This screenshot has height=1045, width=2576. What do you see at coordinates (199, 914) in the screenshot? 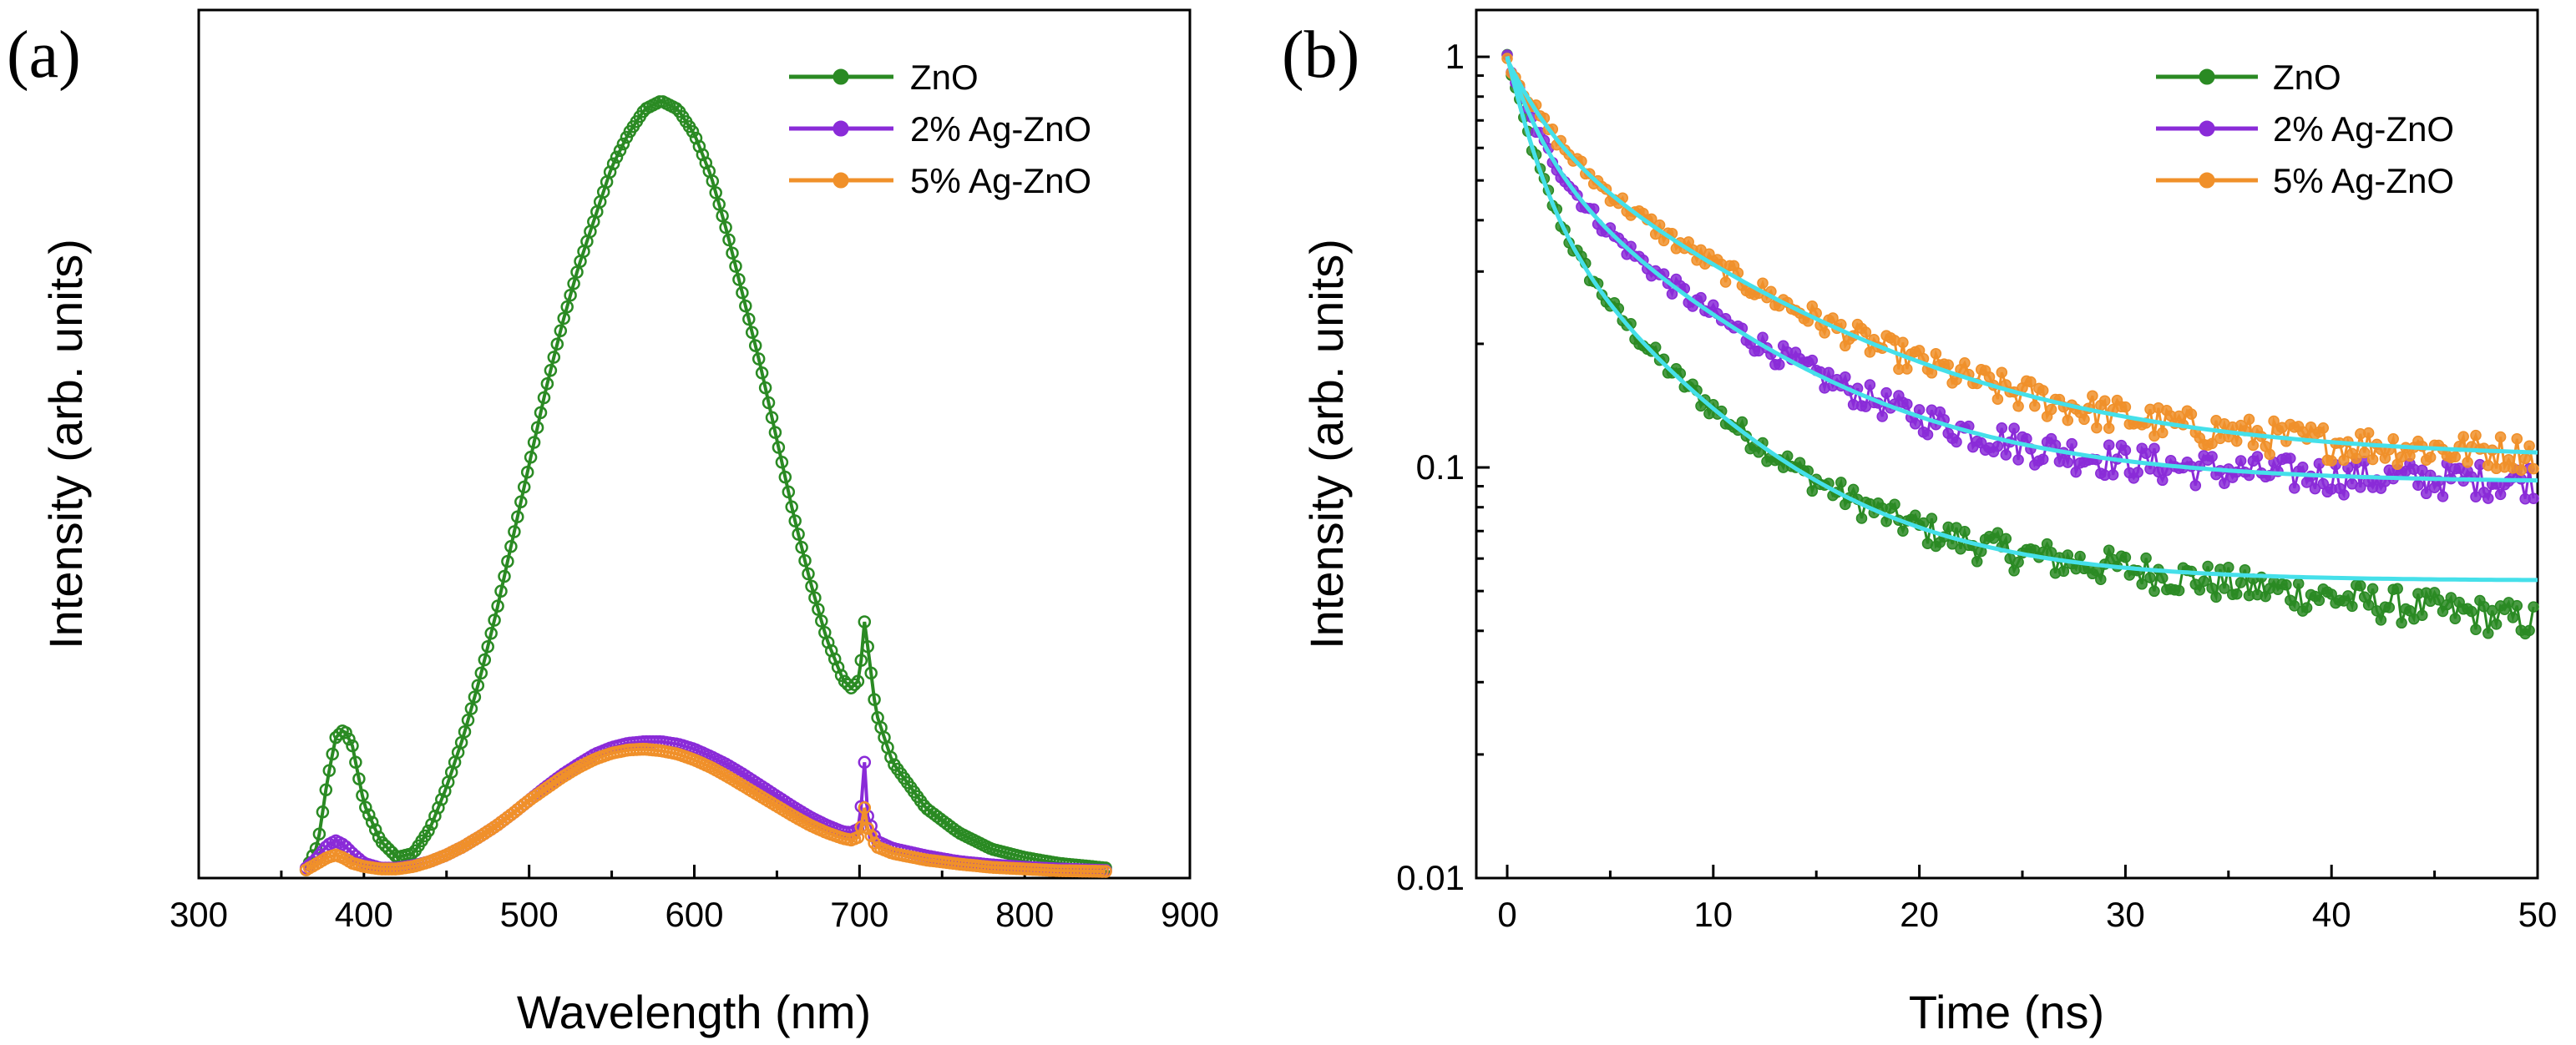
I see `panel-a-x-tick-label: 300` at bounding box center [199, 914].